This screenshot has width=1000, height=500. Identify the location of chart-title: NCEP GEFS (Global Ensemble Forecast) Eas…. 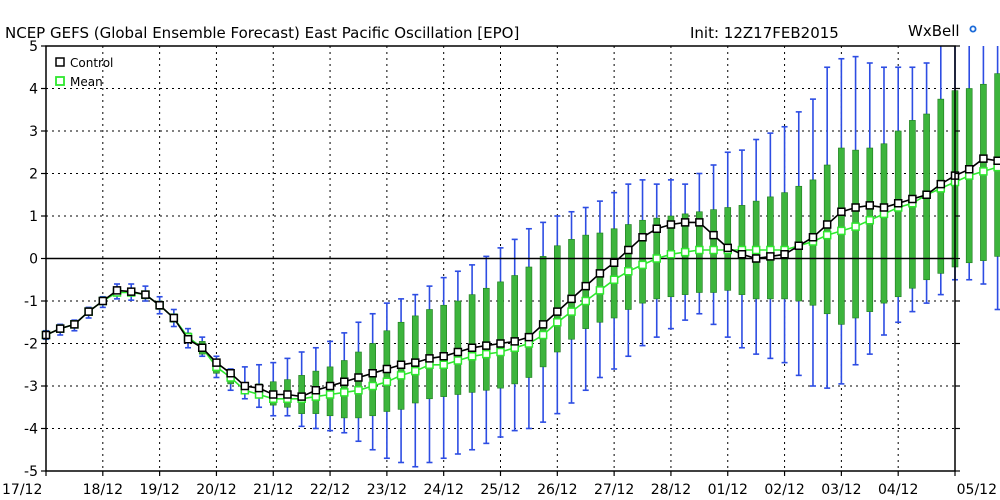
(262, 33).